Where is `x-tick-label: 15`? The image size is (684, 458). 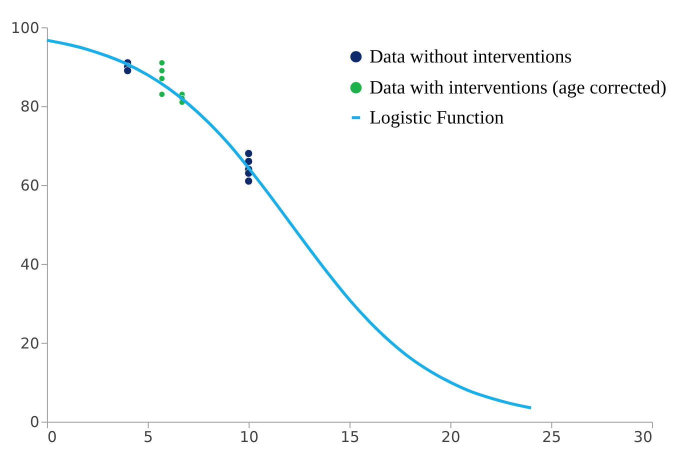
x-tick-label: 15 is located at coordinates (350, 437).